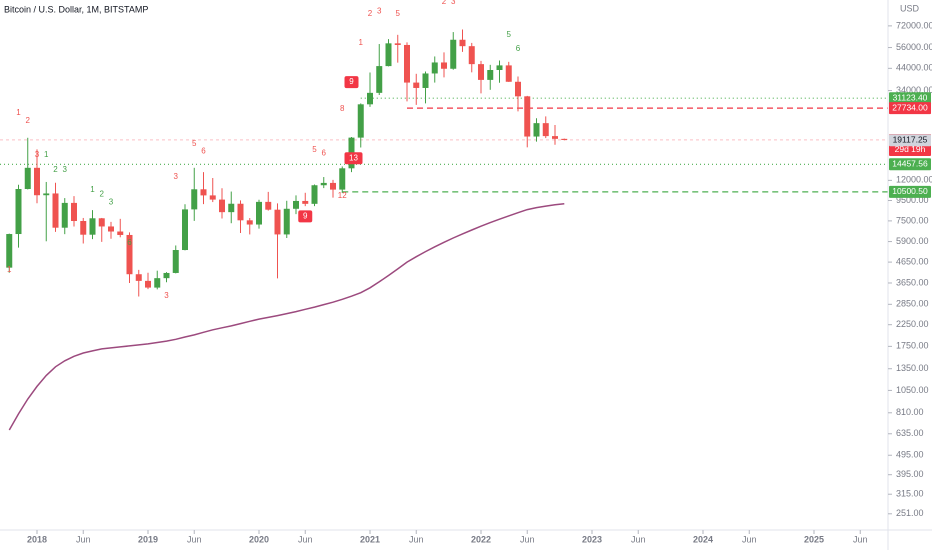 The width and height of the screenshot is (932, 550). What do you see at coordinates (912, 304) in the screenshot?
I see `y-tick-label: 2850.00` at bounding box center [912, 304].